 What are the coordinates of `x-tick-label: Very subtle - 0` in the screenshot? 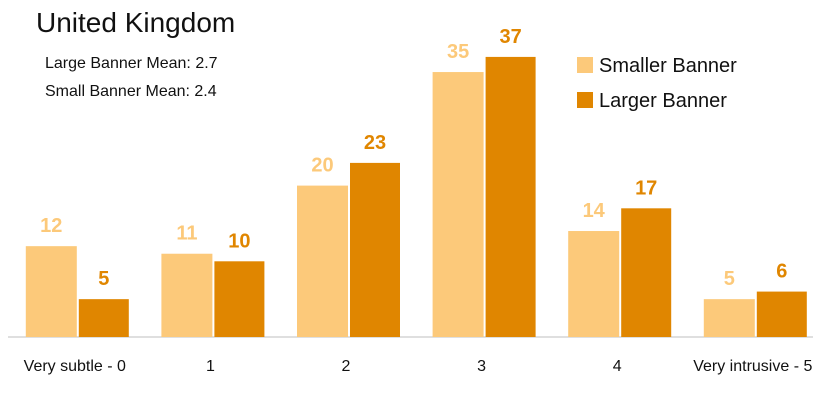 It's located at (74, 366).